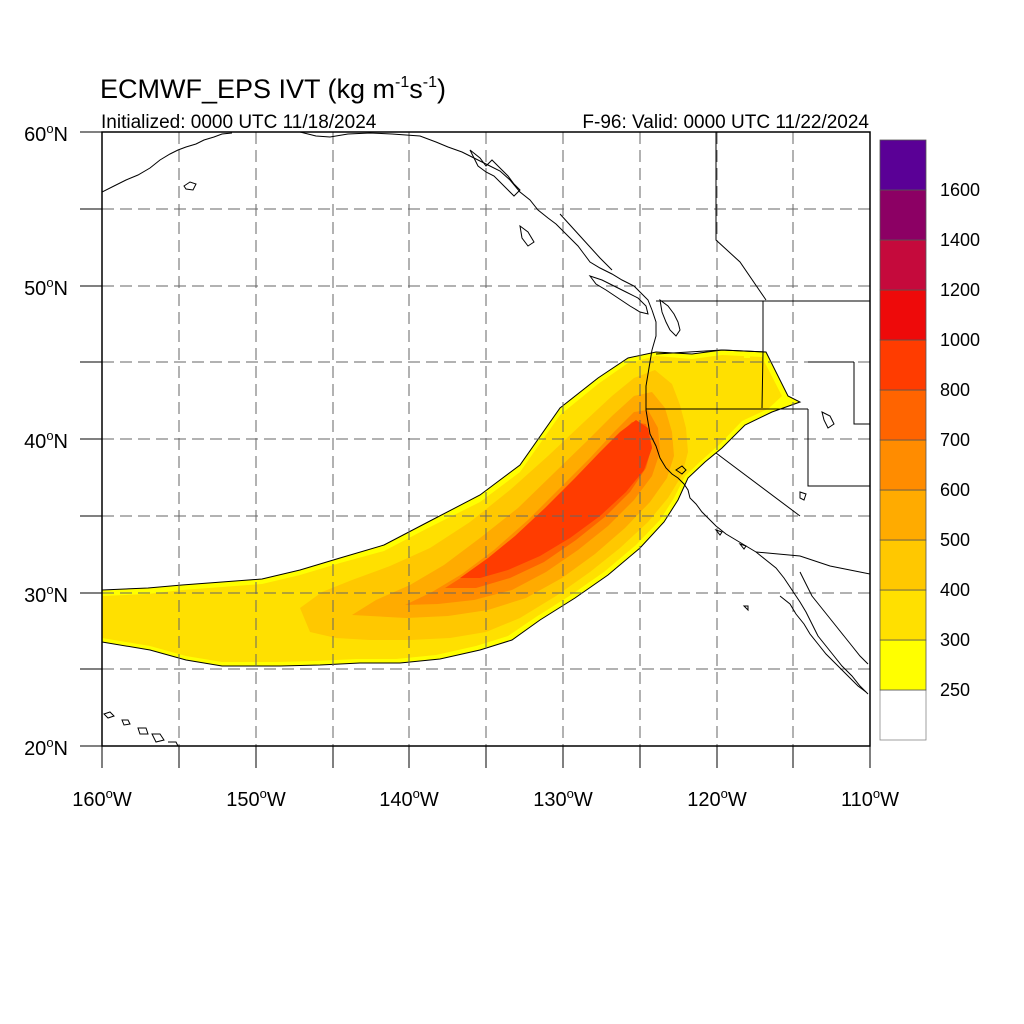  I want to click on lon-label-130: 130oW, so click(563, 798).